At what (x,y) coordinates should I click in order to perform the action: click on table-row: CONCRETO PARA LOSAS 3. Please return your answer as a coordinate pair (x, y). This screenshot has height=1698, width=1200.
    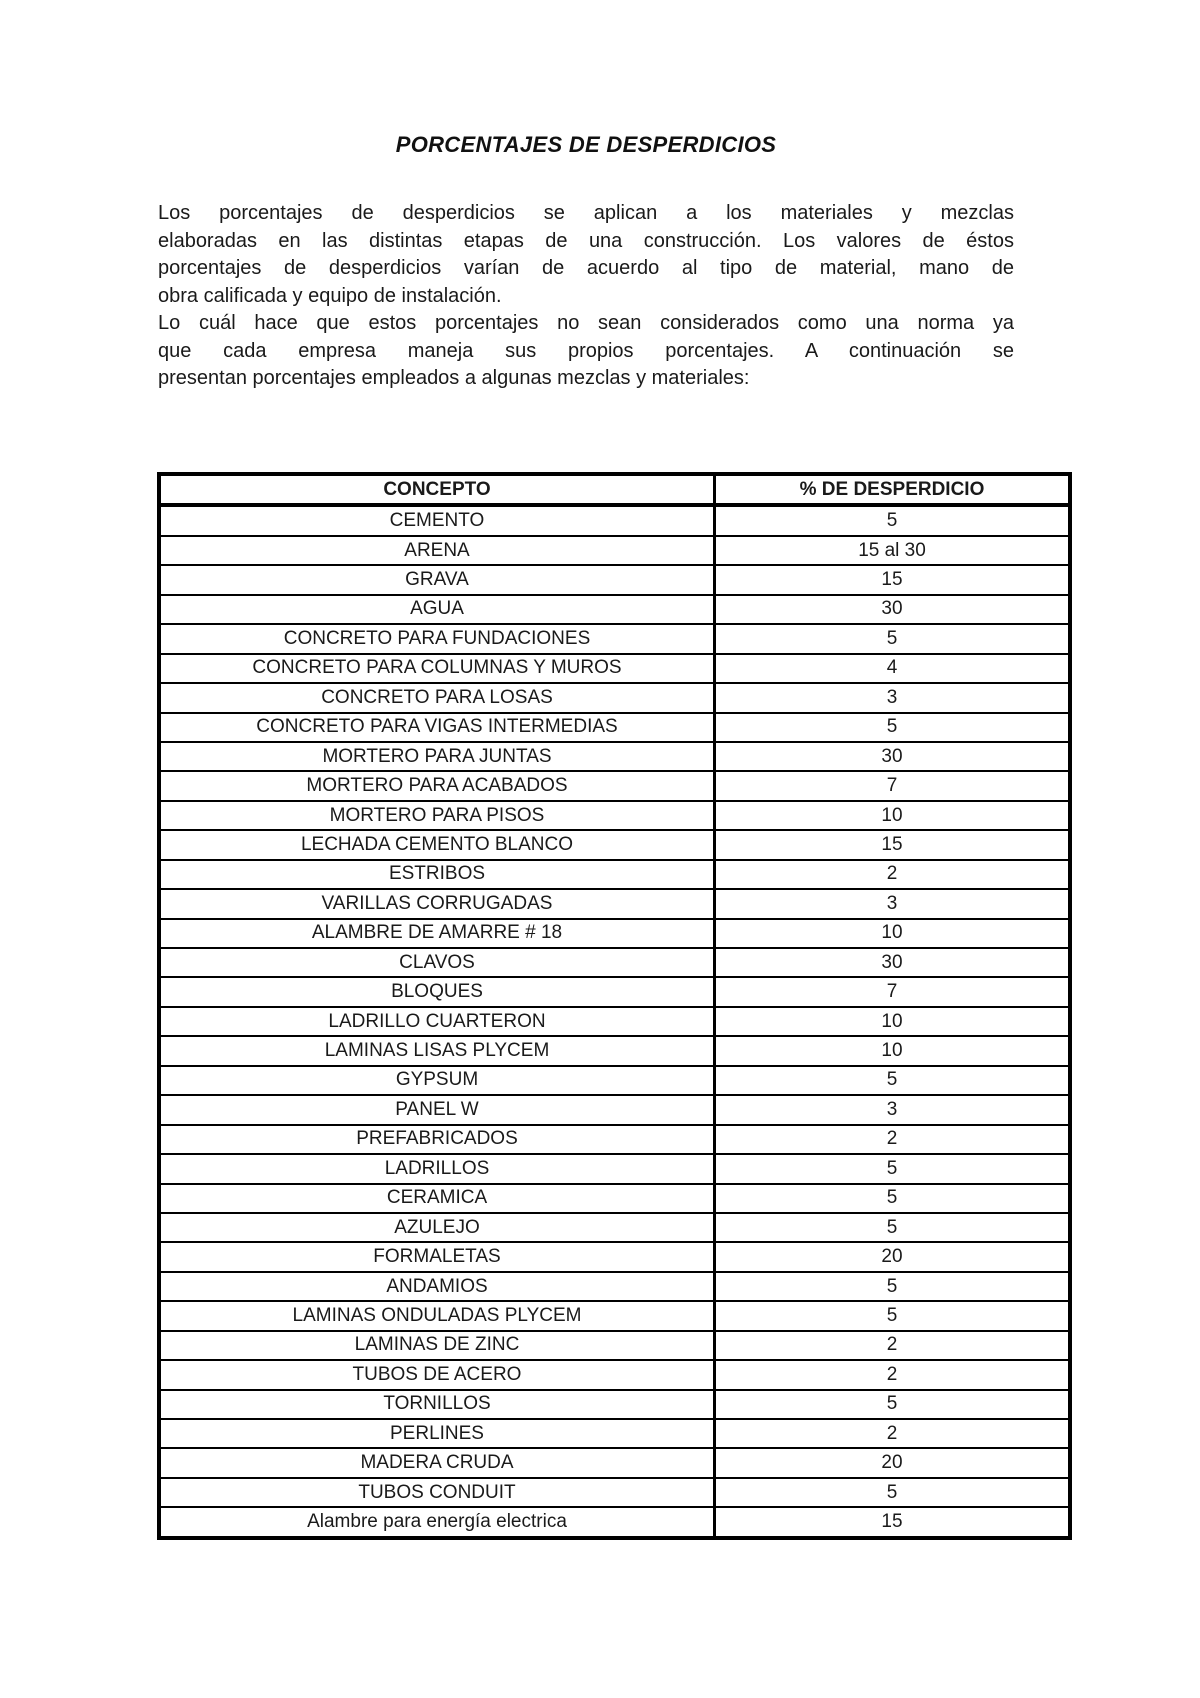
    Looking at the image, I should click on (614, 699).